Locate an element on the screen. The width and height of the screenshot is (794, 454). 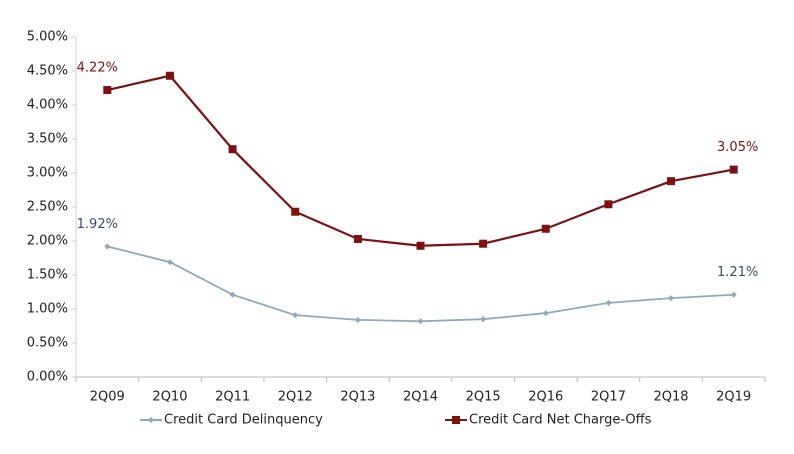
y-tick-label: 0.00% is located at coordinates (47, 377).